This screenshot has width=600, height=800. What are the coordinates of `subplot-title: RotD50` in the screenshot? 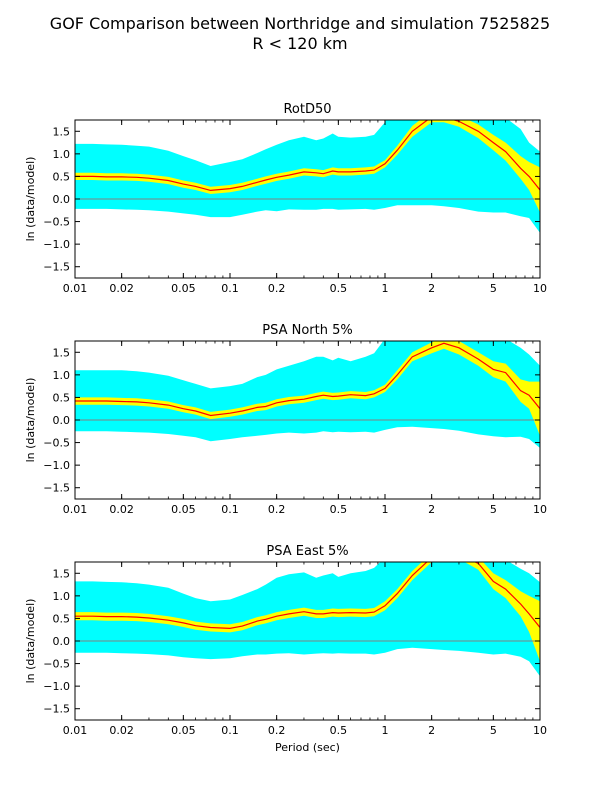 It's located at (307, 109).